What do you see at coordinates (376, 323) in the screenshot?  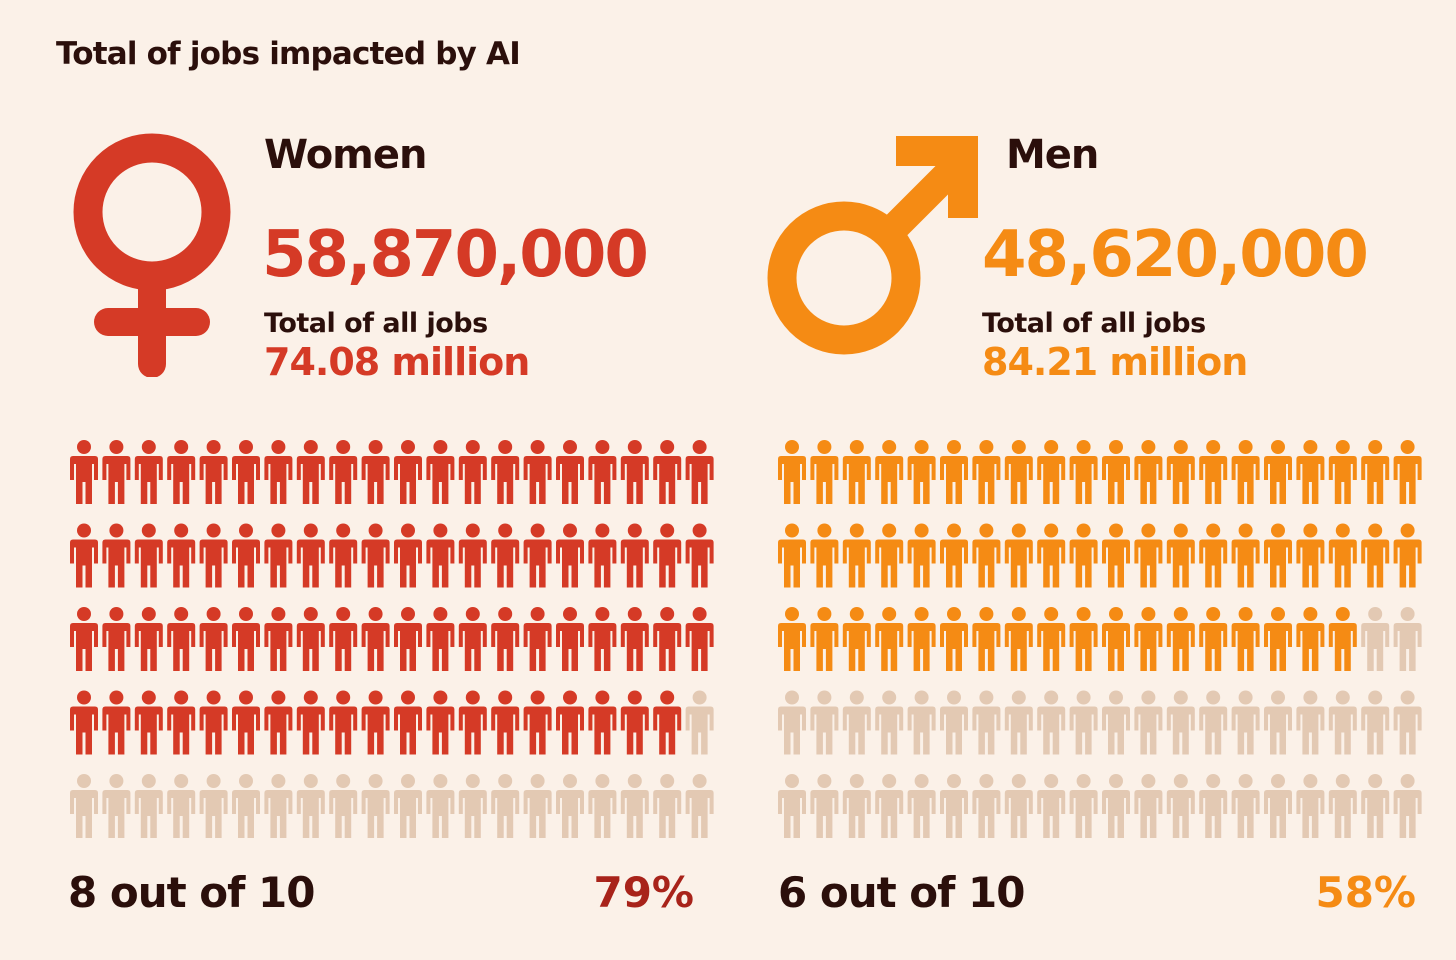 I see `women-total-caption: Total of all jobs` at bounding box center [376, 323].